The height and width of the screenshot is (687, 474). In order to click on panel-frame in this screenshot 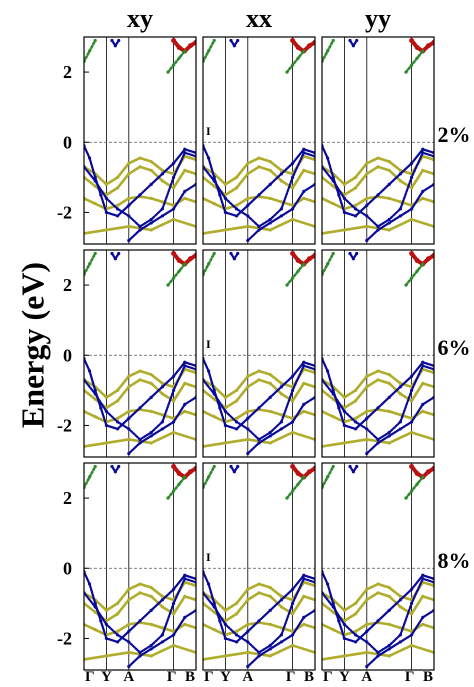, I will do `click(378, 353)`.